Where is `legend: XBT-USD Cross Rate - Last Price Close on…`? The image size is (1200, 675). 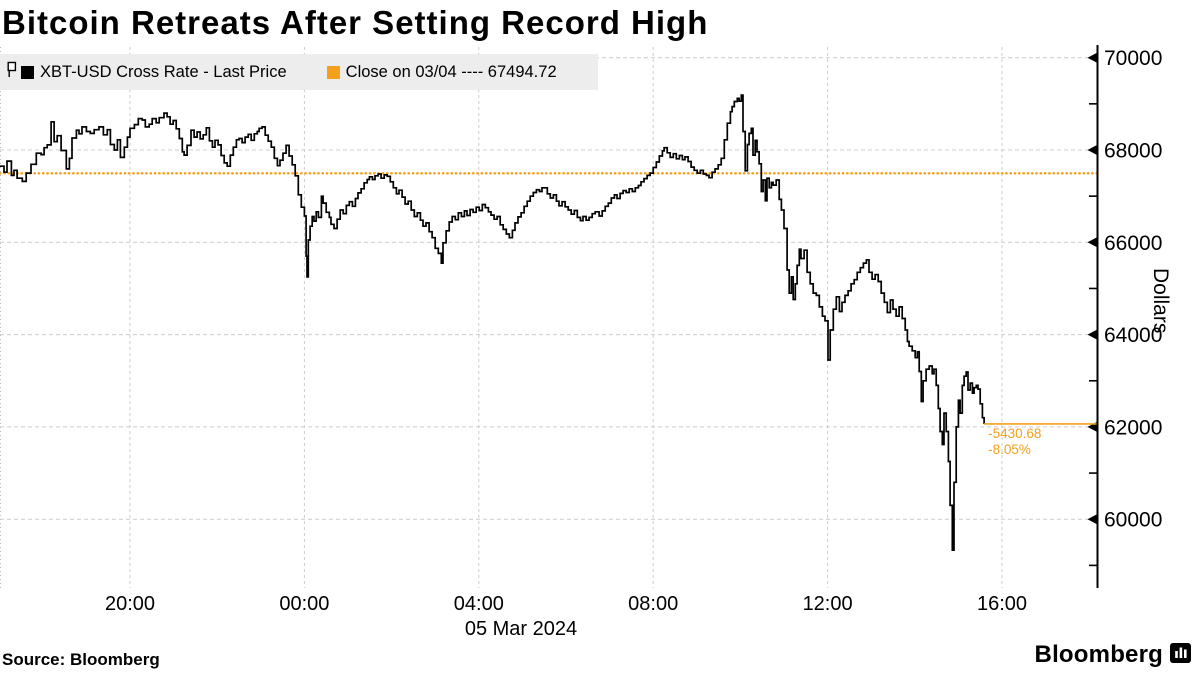 legend: XBT-USD Cross Rate - Last Price Close on… is located at coordinates (299, 72).